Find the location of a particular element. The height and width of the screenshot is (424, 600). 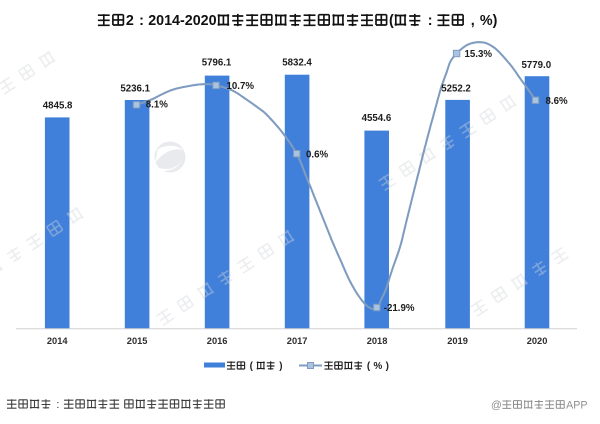

svg-text: 5832.4 is located at coordinates (297, 63).